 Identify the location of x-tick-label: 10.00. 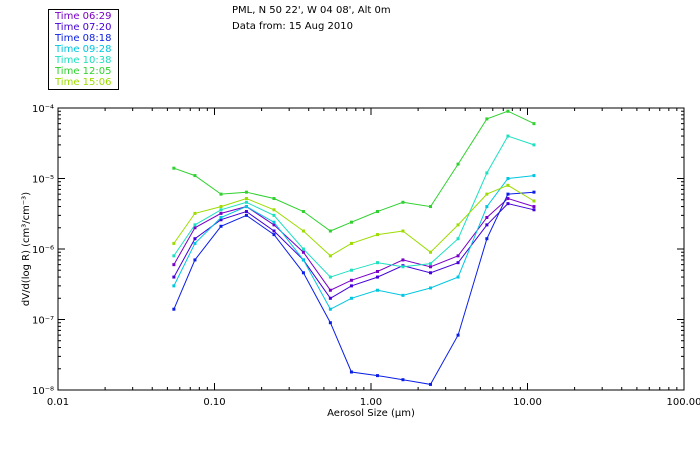
(527, 402).